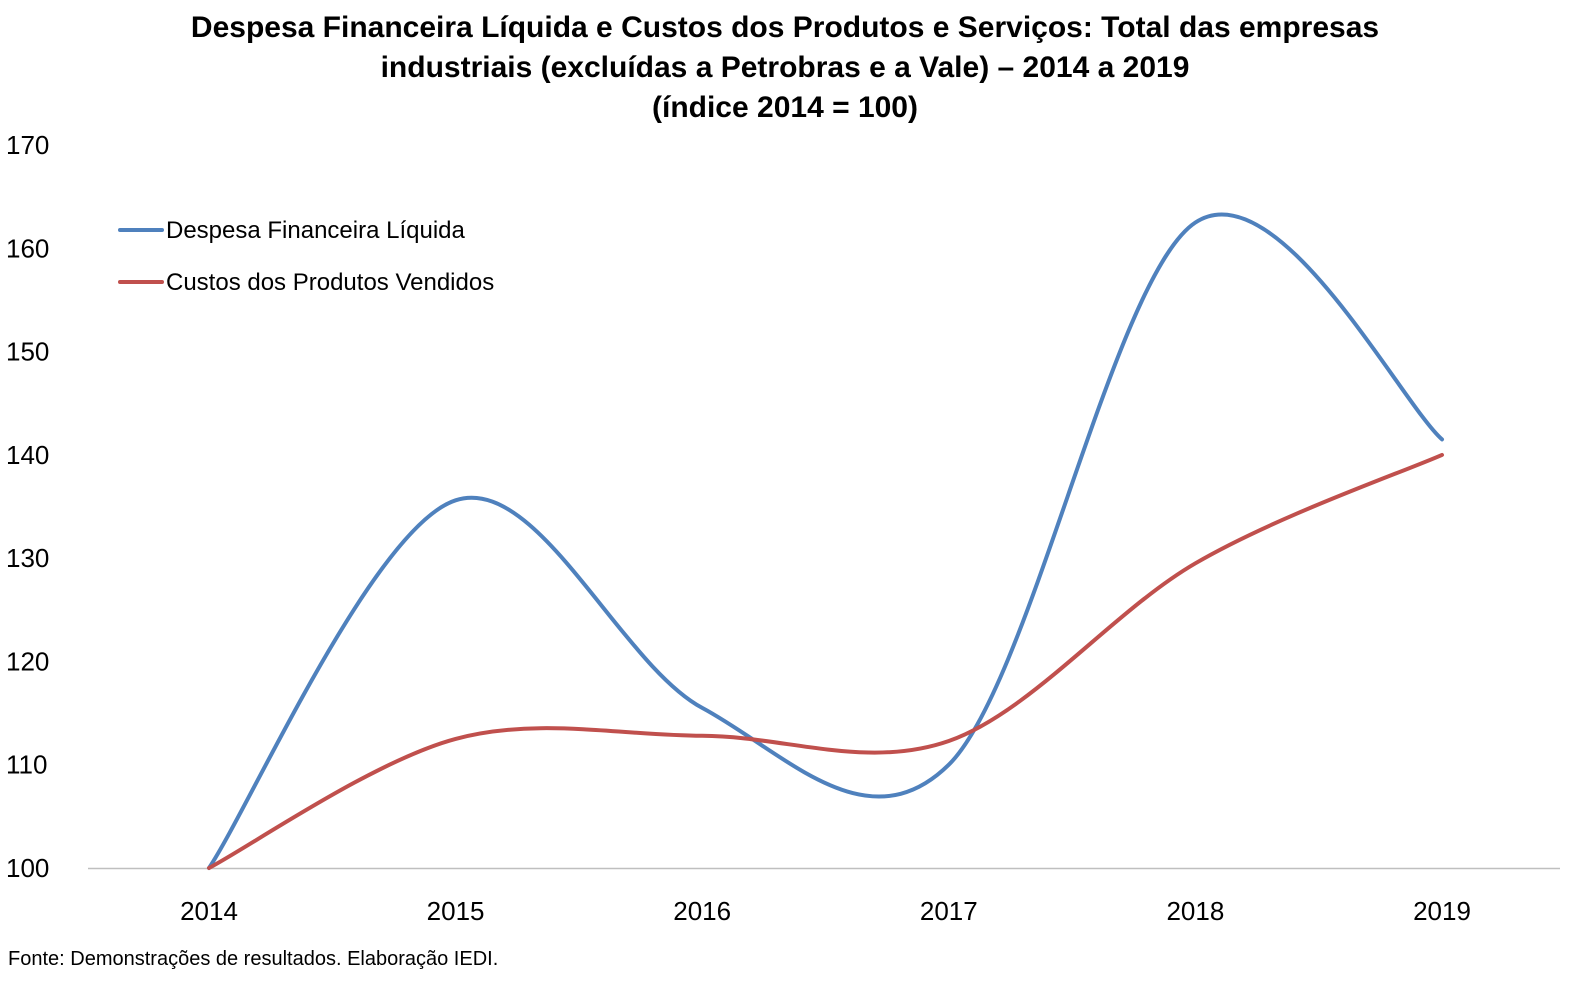  I want to click on x-tick-label: 2016, so click(702, 911).